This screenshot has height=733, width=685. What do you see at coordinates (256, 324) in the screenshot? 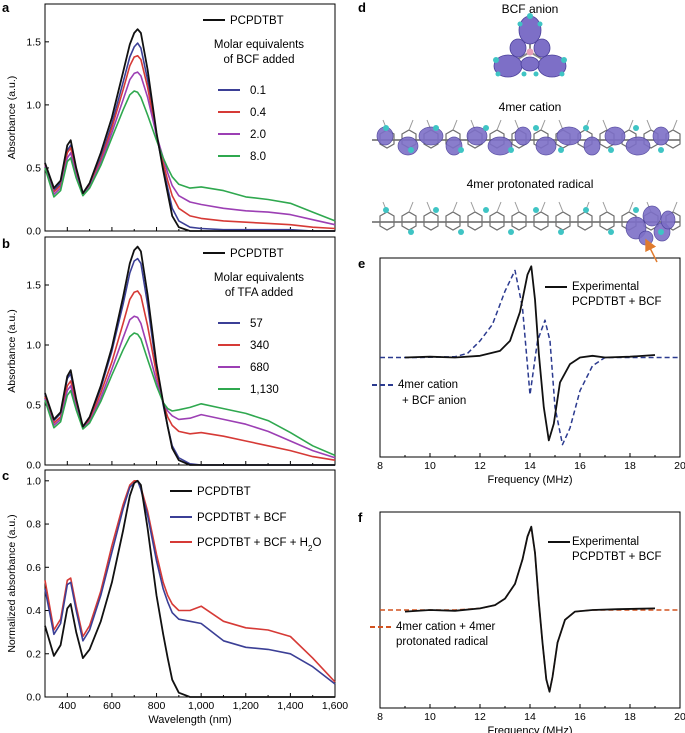
I see `legend-label: 57` at bounding box center [256, 324].